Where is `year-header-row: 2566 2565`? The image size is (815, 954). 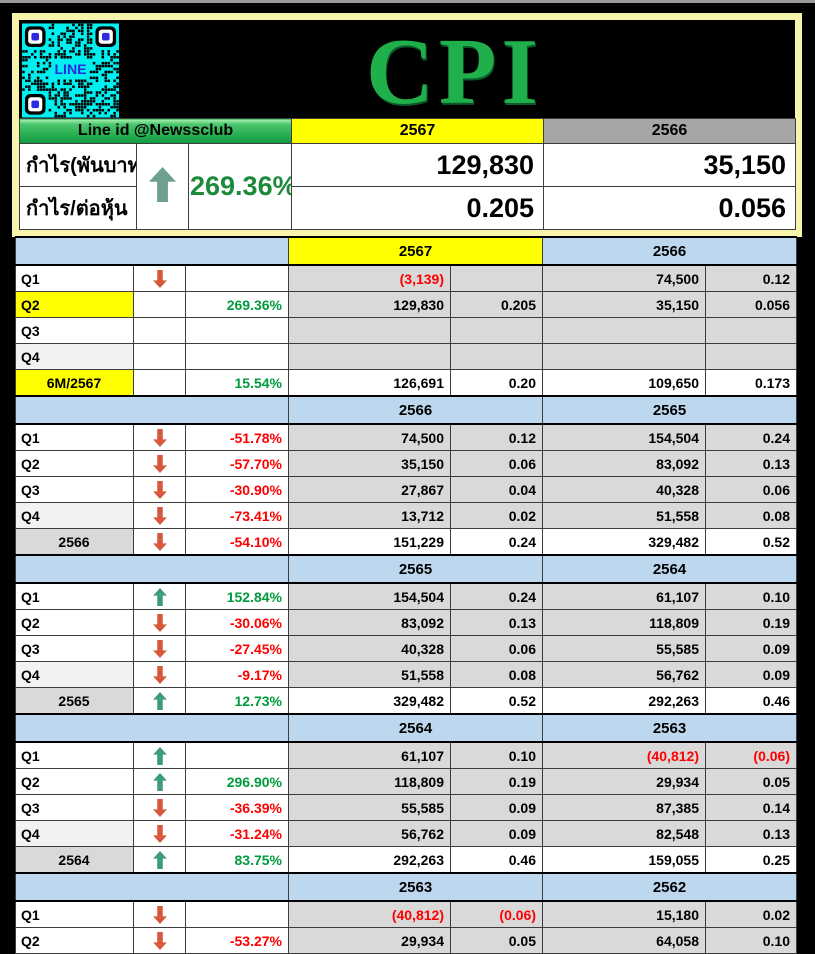 year-header-row: 2566 2565 is located at coordinates (406, 410).